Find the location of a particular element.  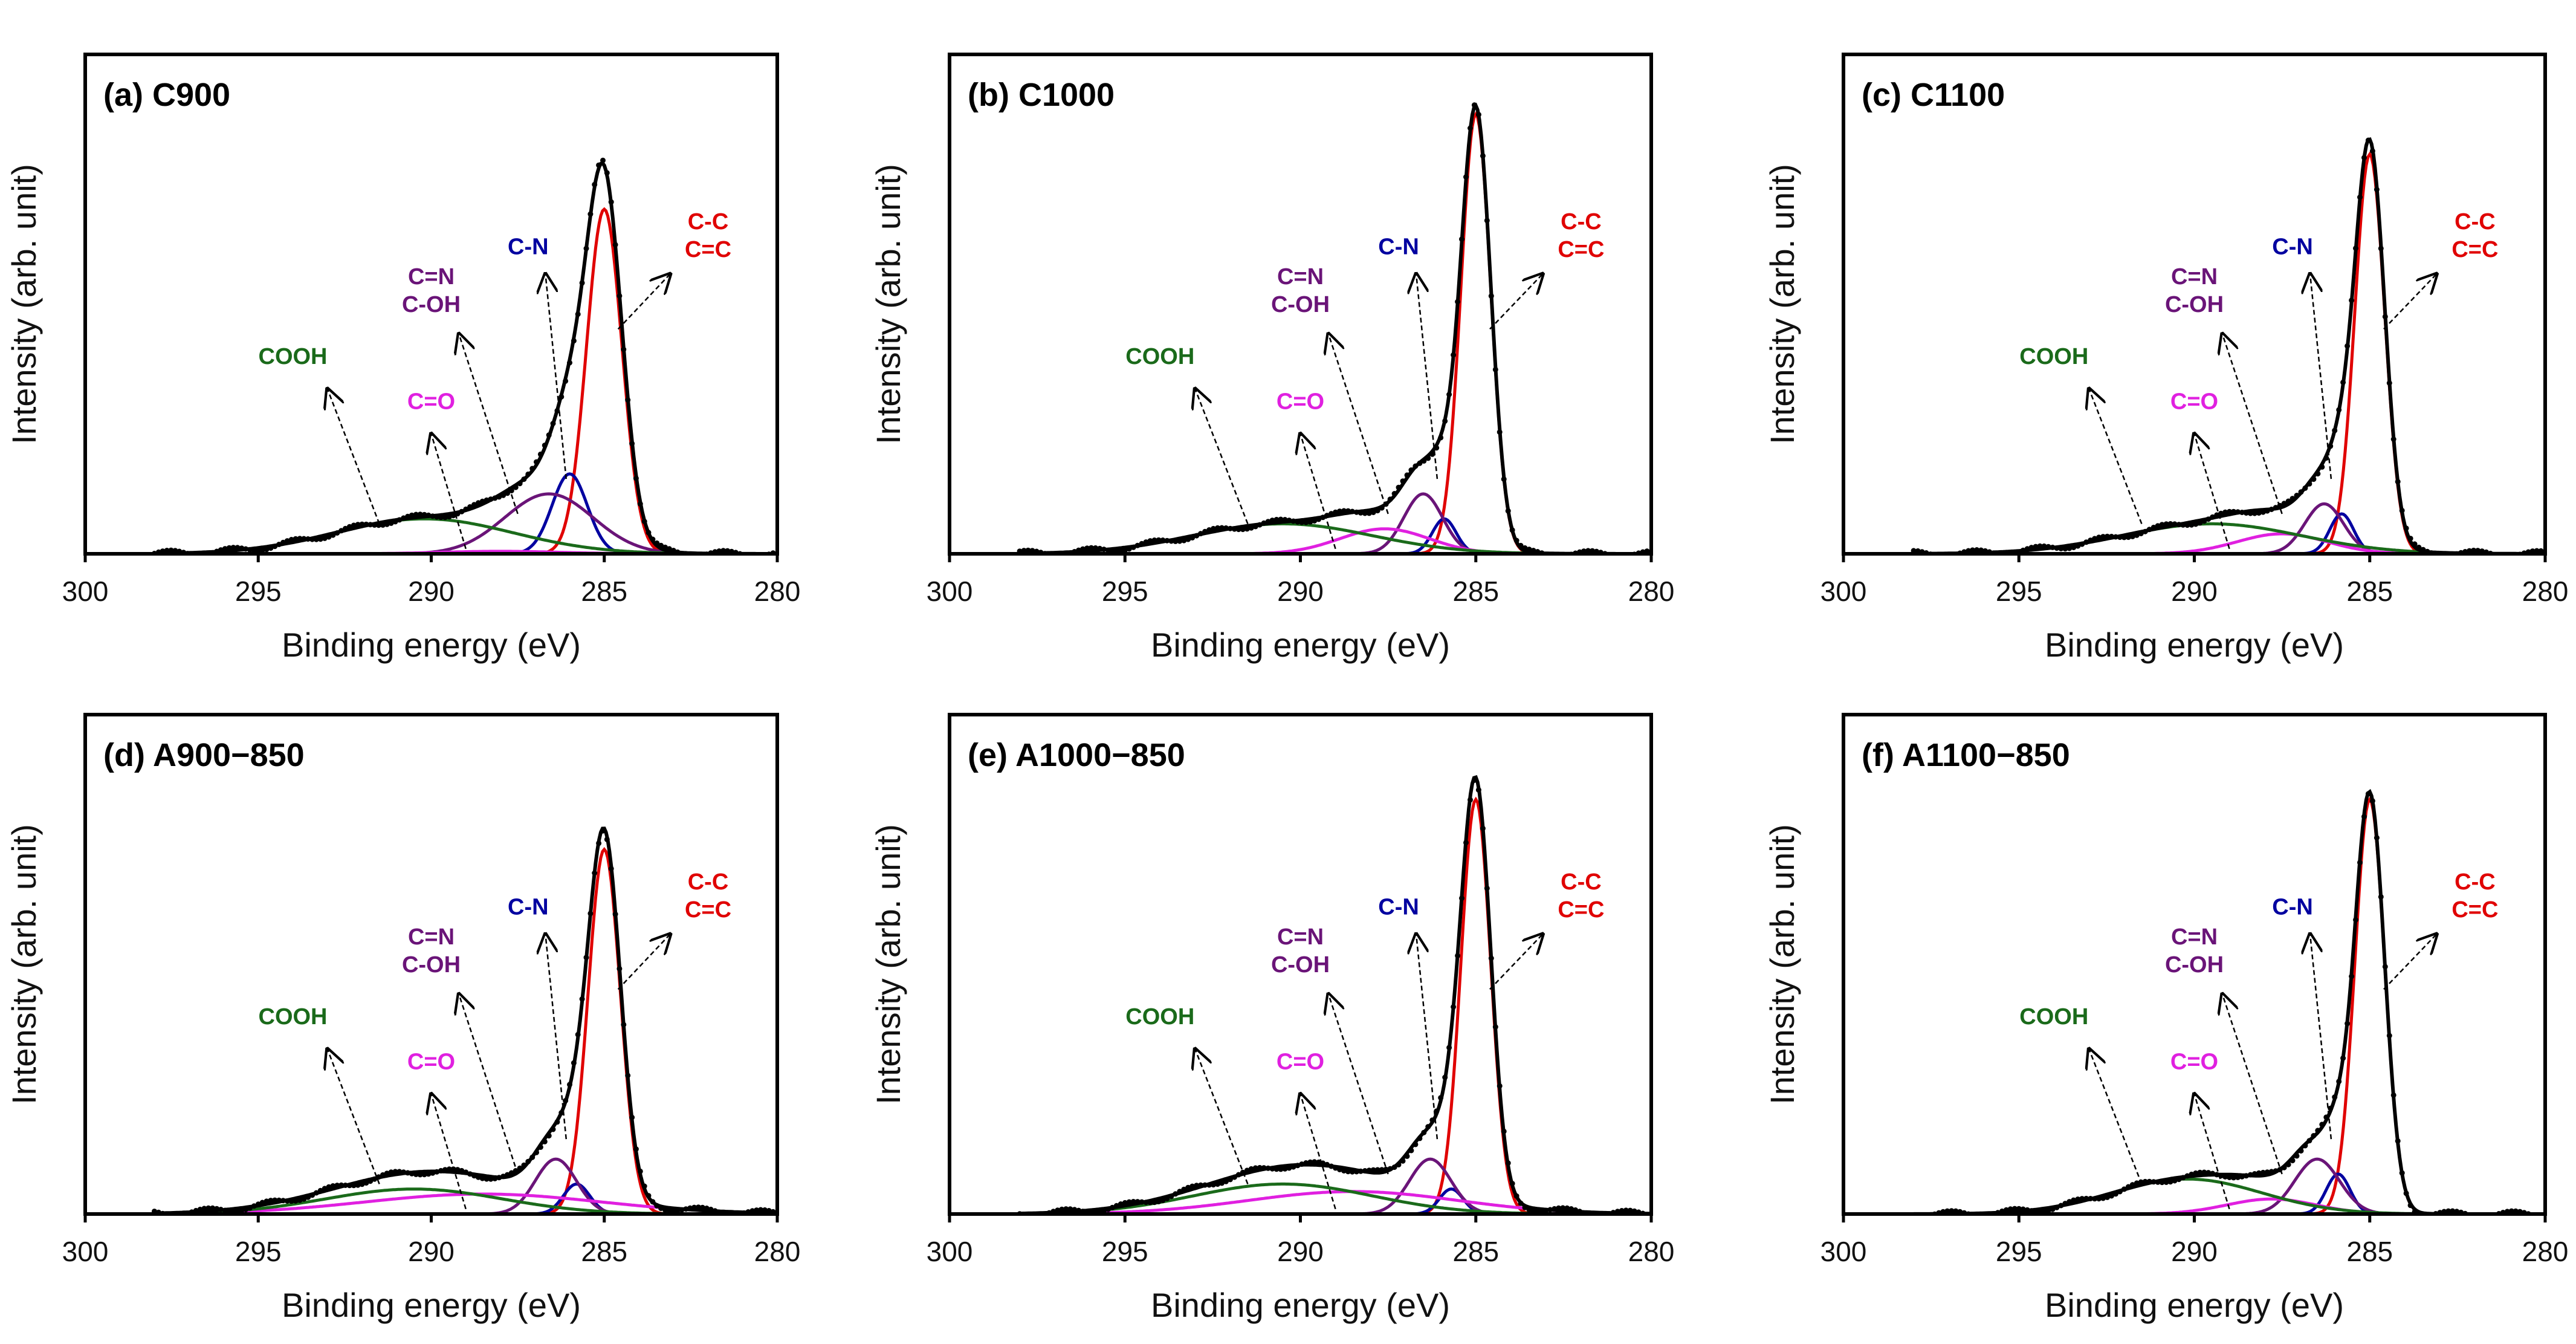

annotation-line: C-N is located at coordinates (1398, 246).